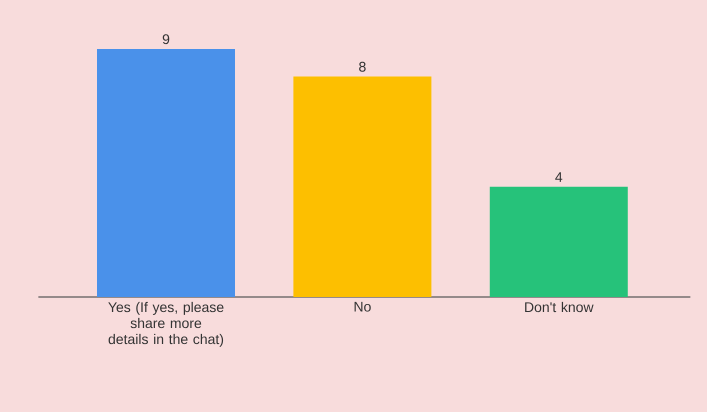  What do you see at coordinates (558, 177) in the screenshot?
I see `data-label: 4` at bounding box center [558, 177].